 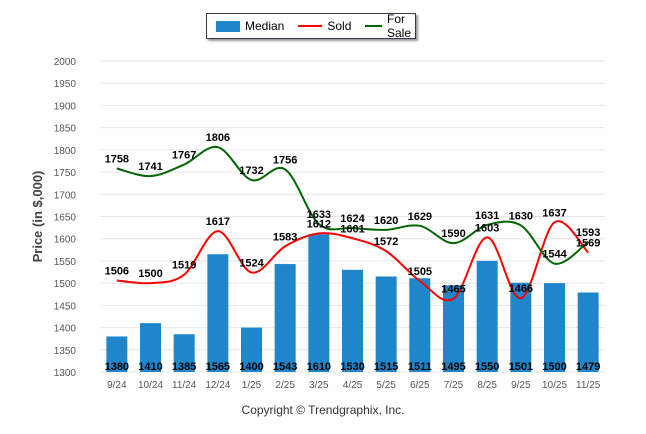 I want to click on data-label-median: 1500, so click(x=554, y=367).